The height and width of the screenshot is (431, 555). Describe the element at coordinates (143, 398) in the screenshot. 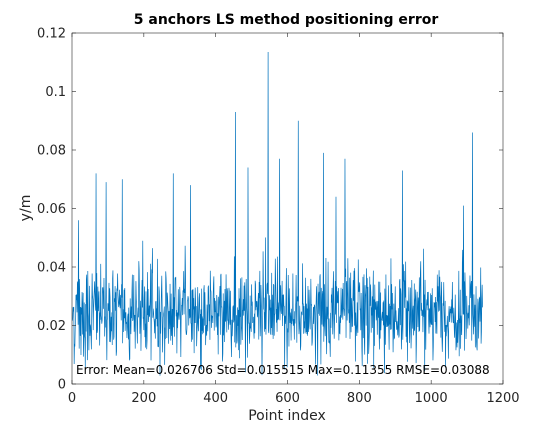

I see `x-tick-label: 200` at that location.